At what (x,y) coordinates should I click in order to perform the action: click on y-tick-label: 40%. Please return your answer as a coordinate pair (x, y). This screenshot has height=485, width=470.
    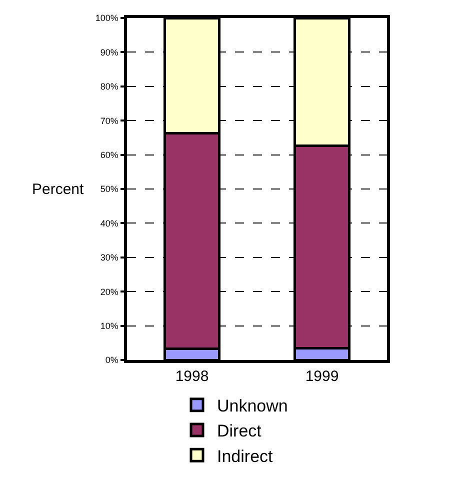
    Looking at the image, I should click on (109, 223).